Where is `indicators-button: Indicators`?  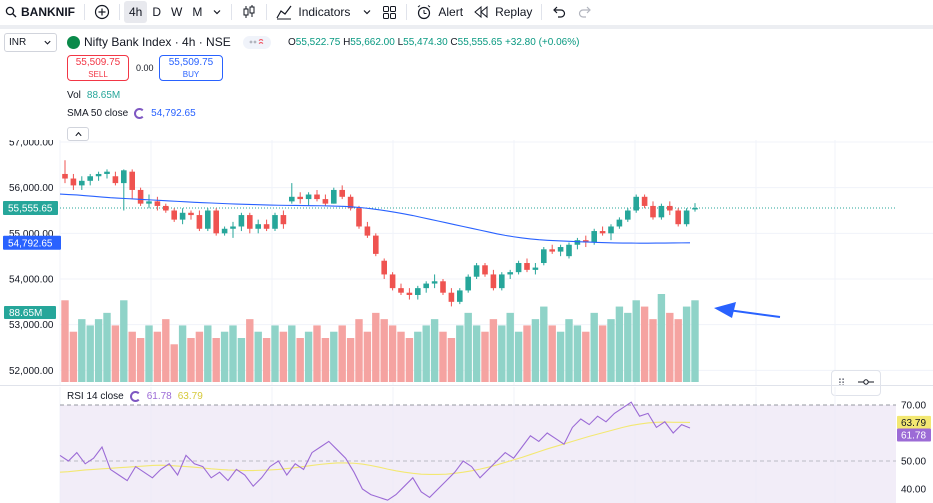
indicators-button: Indicators is located at coordinates (324, 12).